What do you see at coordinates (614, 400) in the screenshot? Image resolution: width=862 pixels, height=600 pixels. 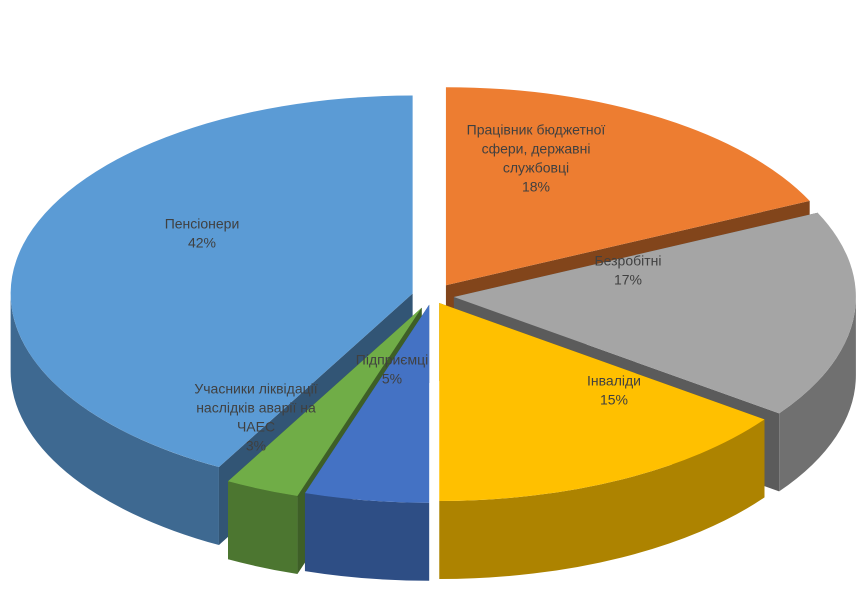 I see `pie-slice-percent: 15%` at bounding box center [614, 400].